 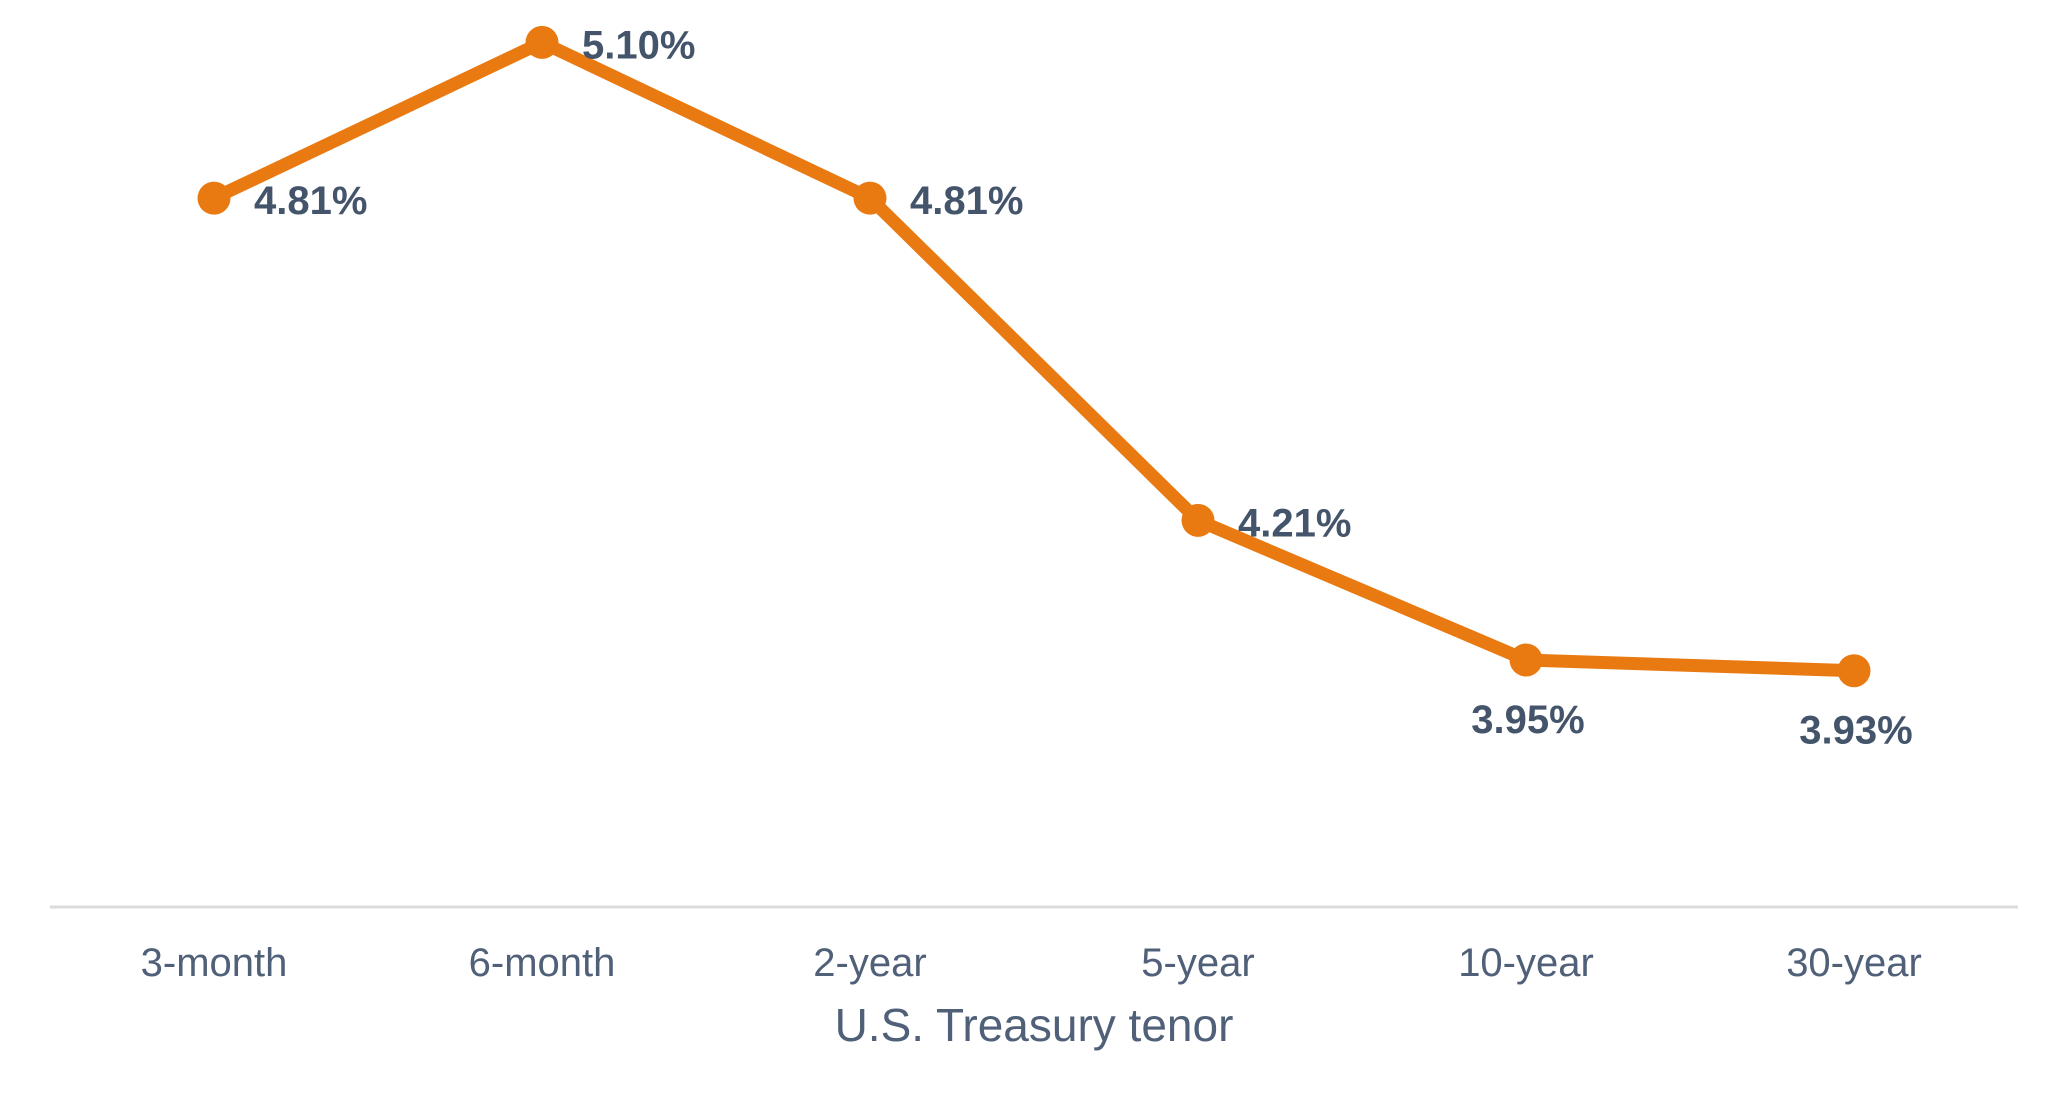 What do you see at coordinates (869, 963) in the screenshot?
I see `x-axis-tick-label-2-year: 2-year` at bounding box center [869, 963].